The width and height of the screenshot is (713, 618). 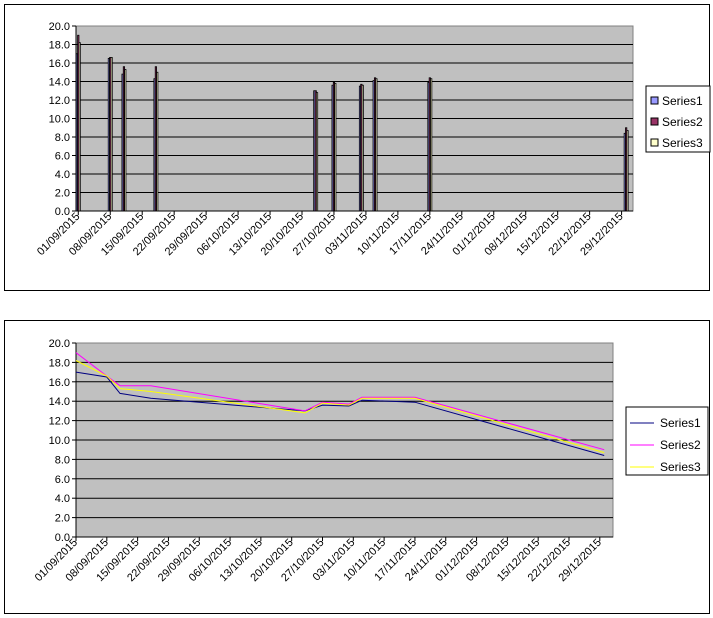 I want to click on line-series3, so click(x=340, y=407).